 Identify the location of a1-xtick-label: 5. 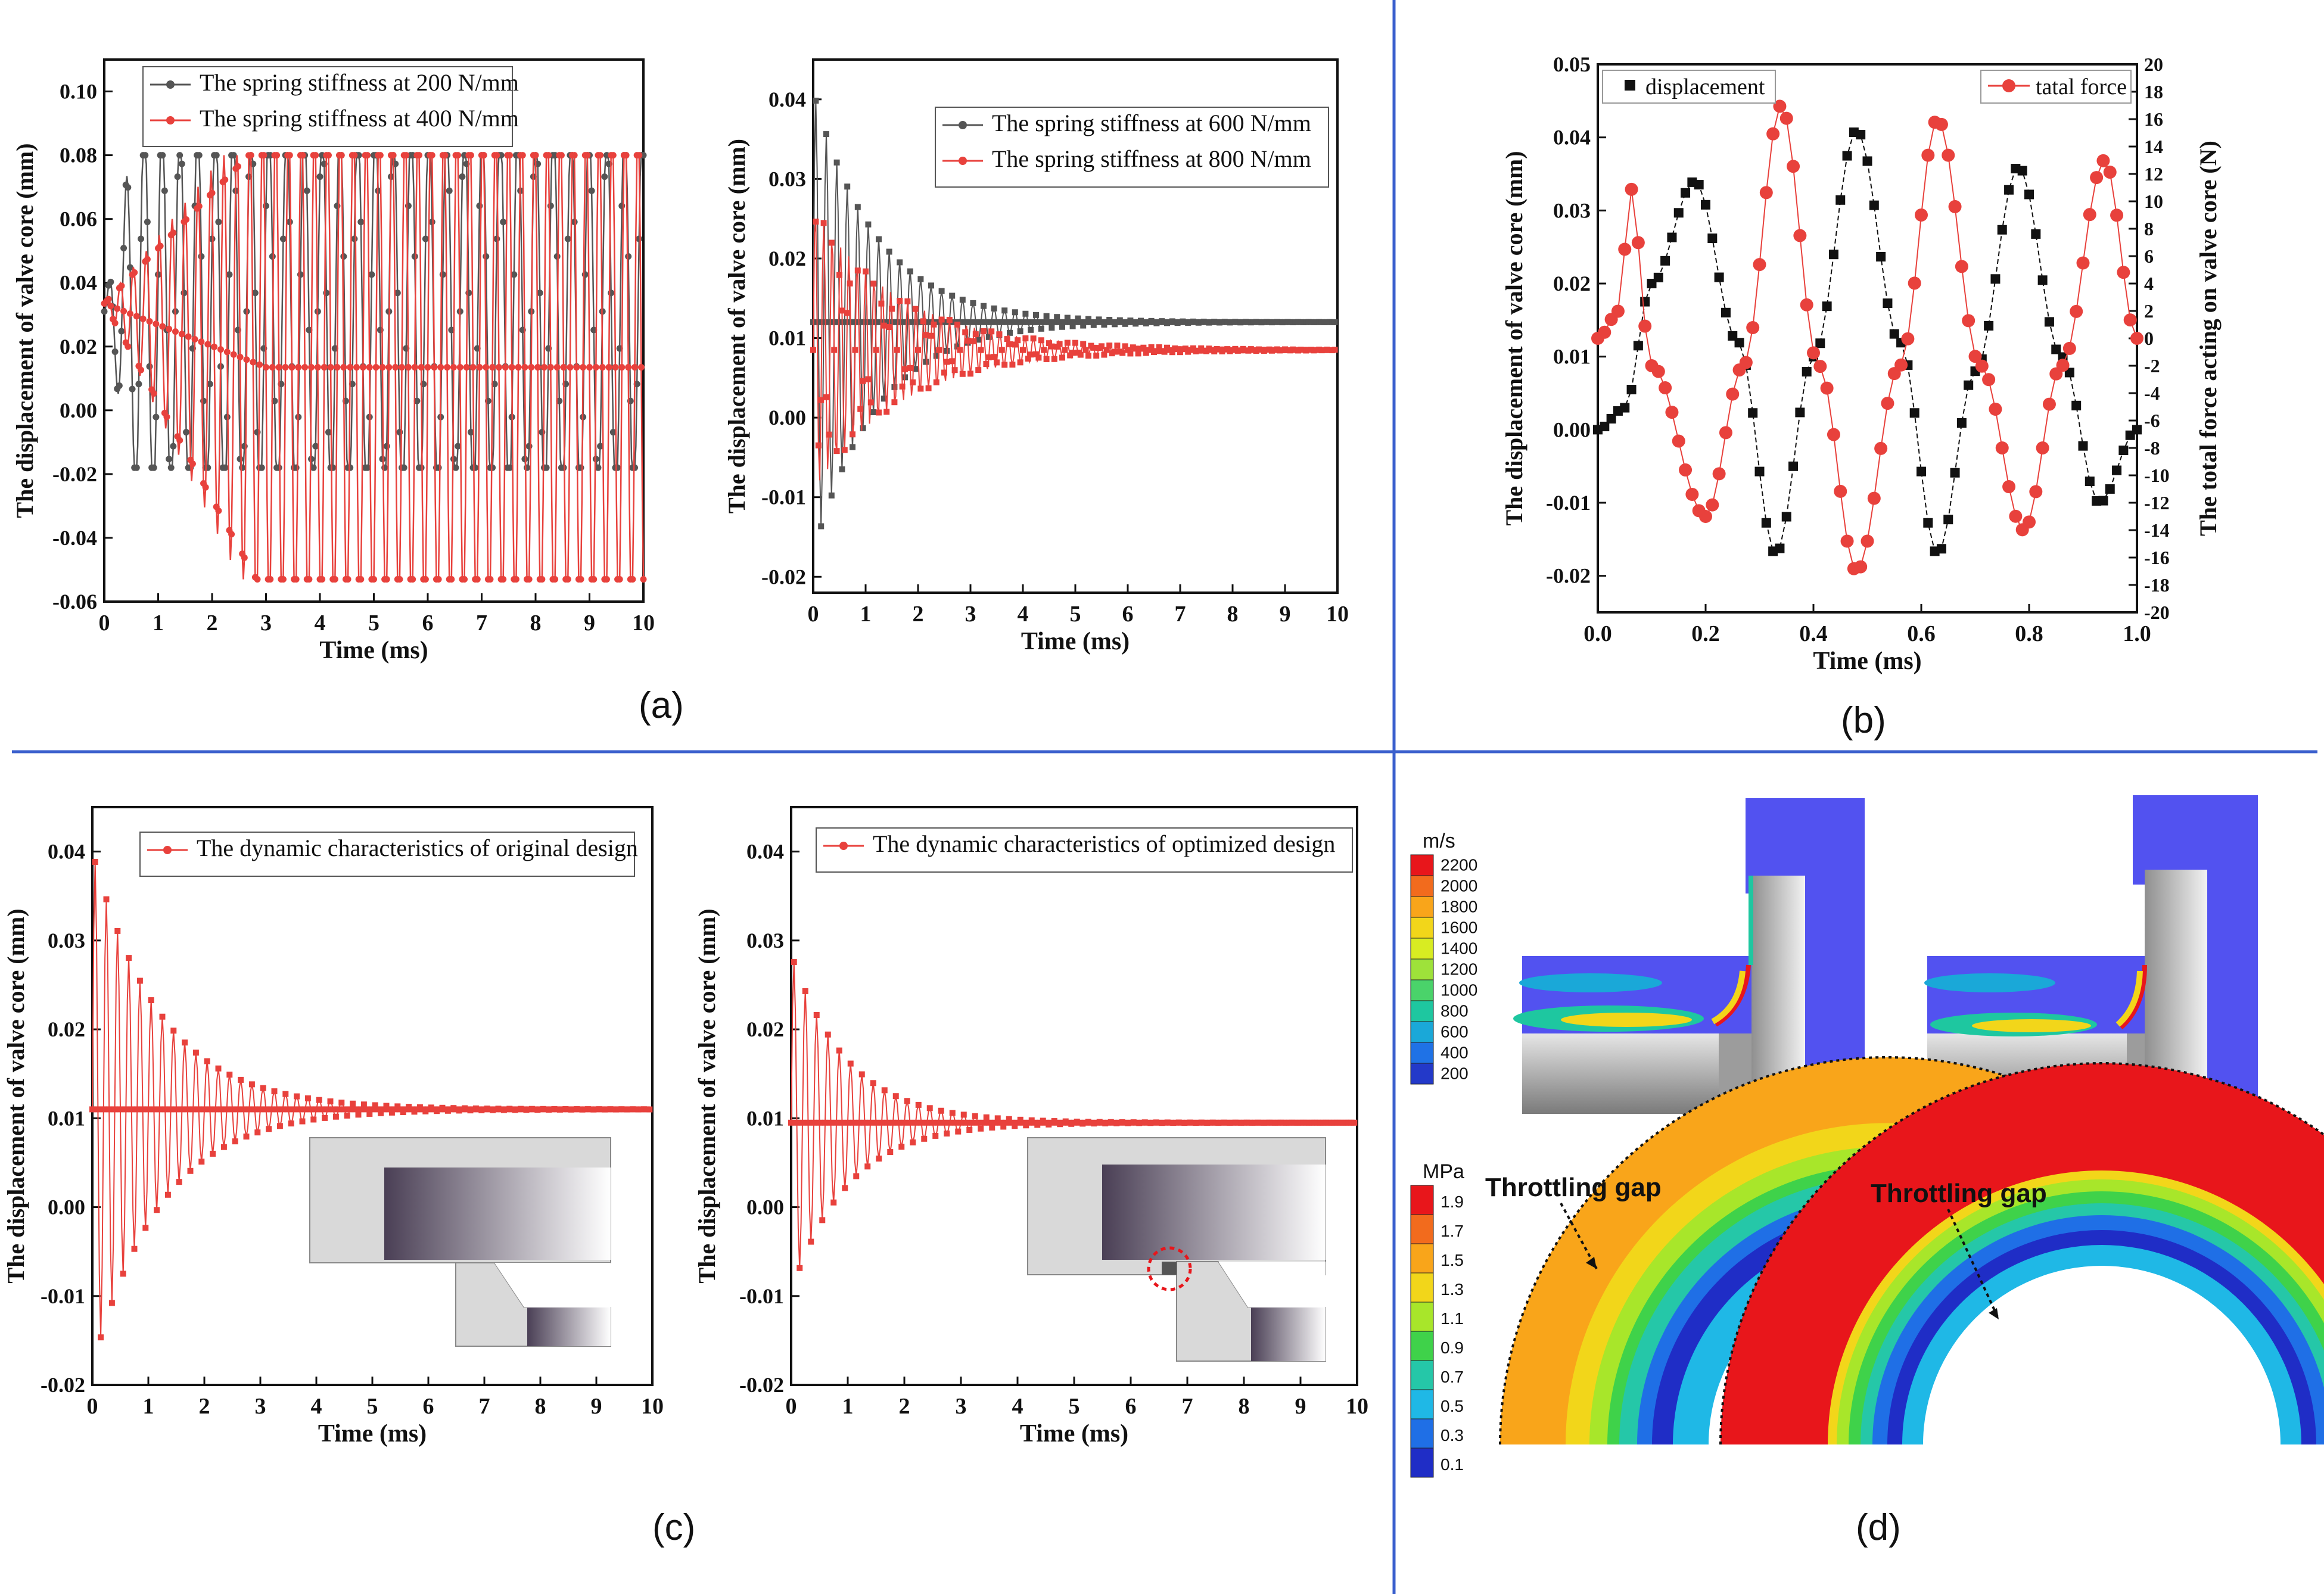
(373, 623).